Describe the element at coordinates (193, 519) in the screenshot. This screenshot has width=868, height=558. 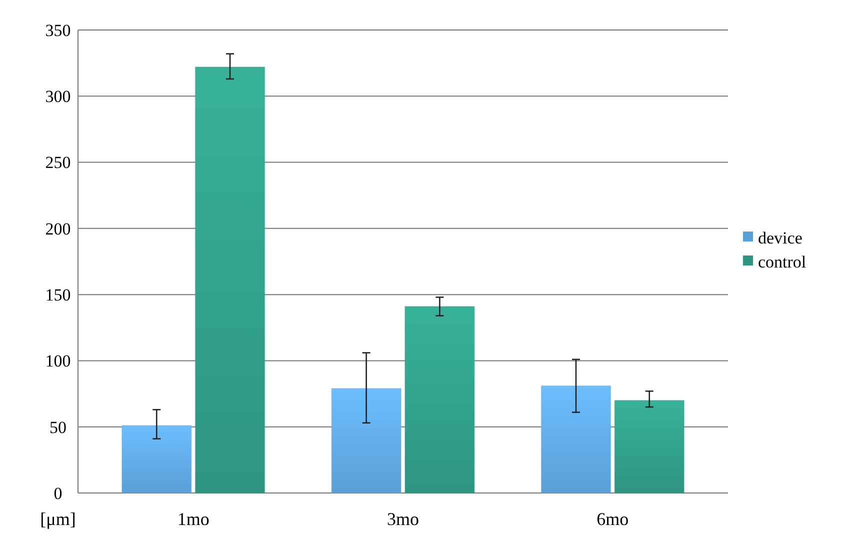
I see `x-tick-label: 1mo` at that location.